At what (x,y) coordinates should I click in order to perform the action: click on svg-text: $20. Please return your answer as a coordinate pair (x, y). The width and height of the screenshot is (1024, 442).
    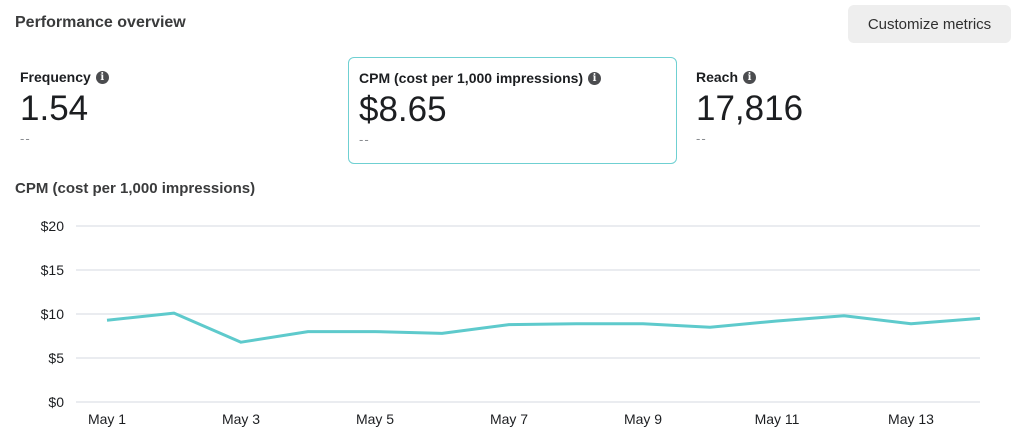
    Looking at the image, I should click on (53, 226).